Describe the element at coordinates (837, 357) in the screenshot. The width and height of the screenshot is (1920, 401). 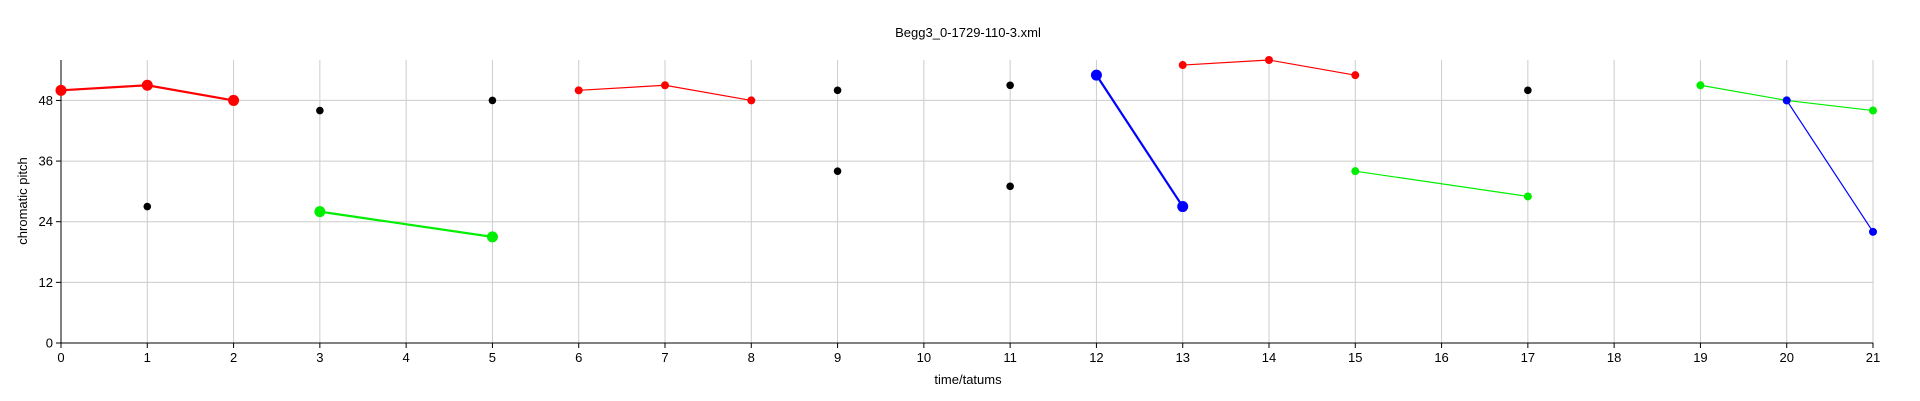
I see `x-tick-label: 9` at that location.